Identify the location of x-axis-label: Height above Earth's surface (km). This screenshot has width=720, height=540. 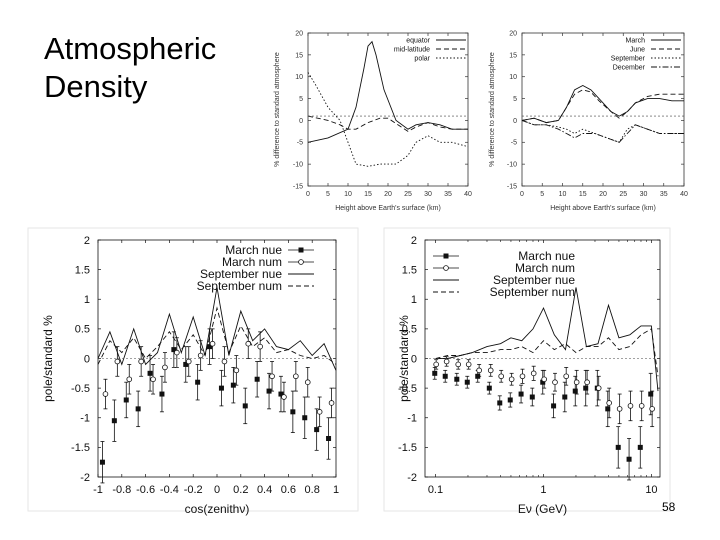
(388, 208).